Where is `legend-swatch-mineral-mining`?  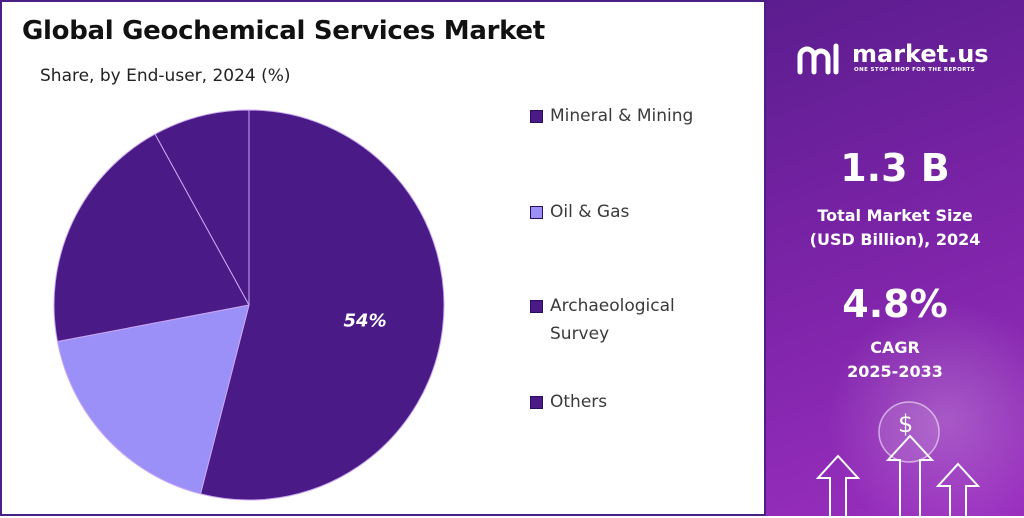 legend-swatch-mineral-mining is located at coordinates (536, 116).